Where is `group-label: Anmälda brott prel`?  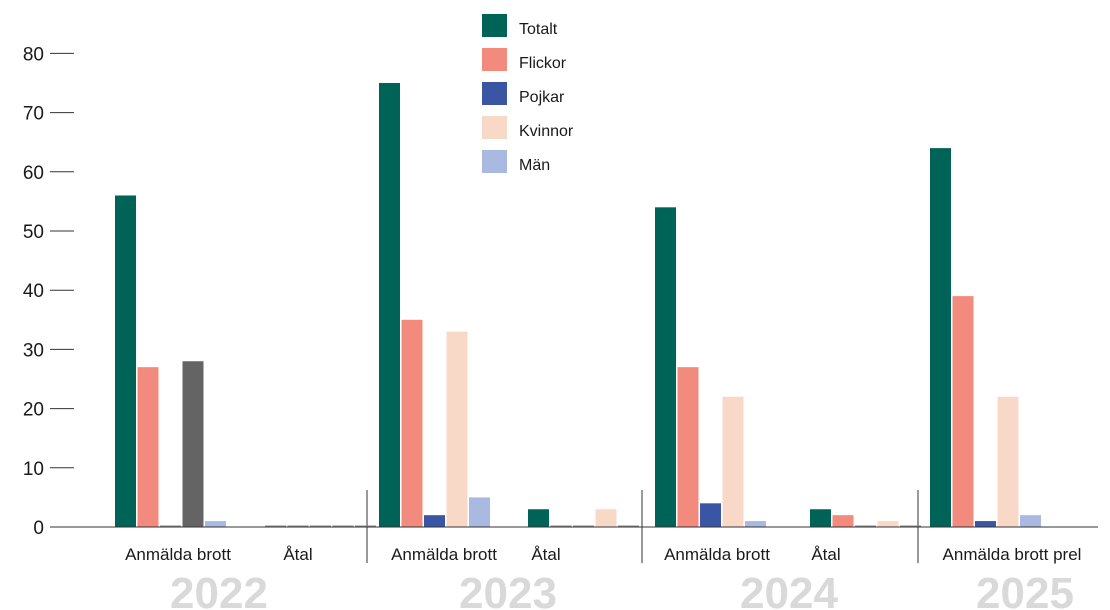 group-label: Anmälda brott prel is located at coordinates (1012, 554).